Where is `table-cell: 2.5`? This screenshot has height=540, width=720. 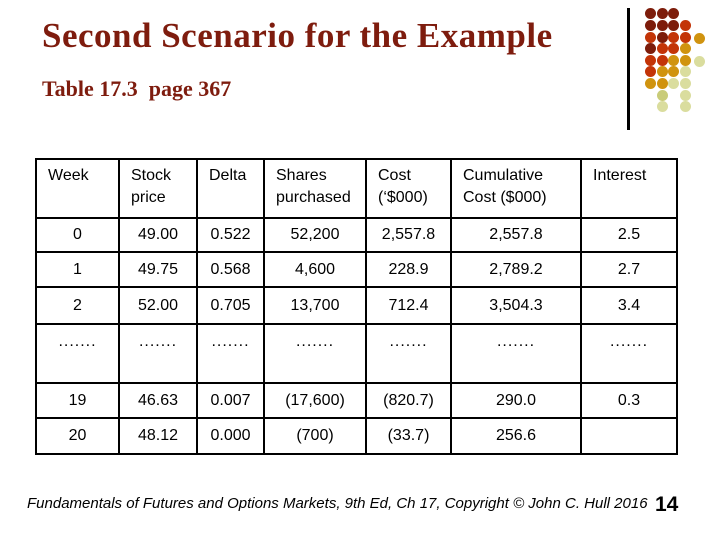 table-cell: 2.5 is located at coordinates (629, 235).